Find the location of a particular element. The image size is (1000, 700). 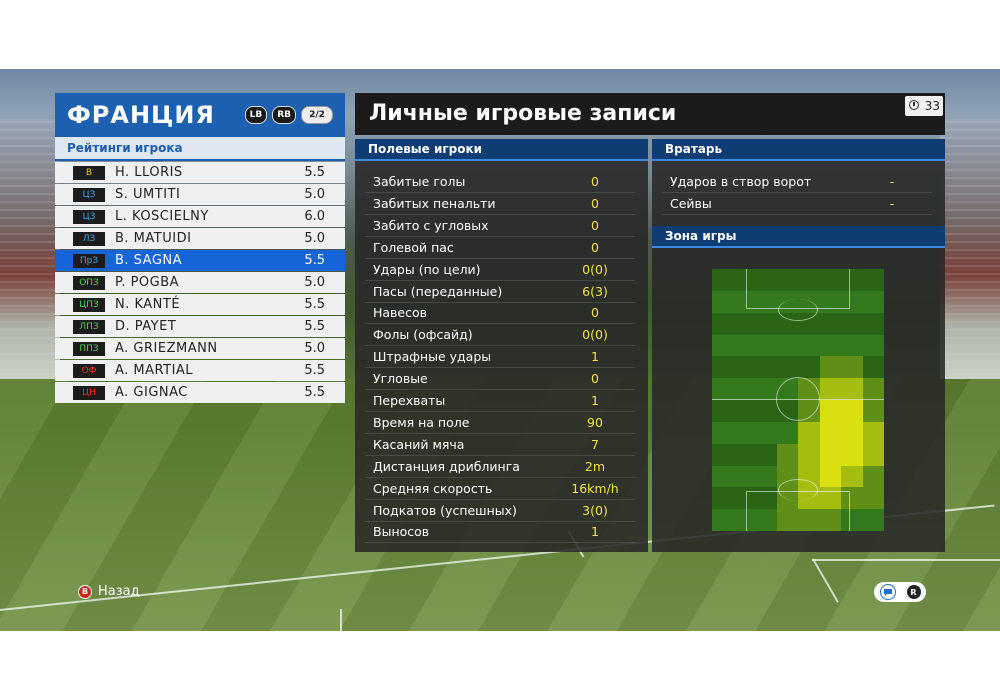

position-badge: ЦН is located at coordinates (89, 392).